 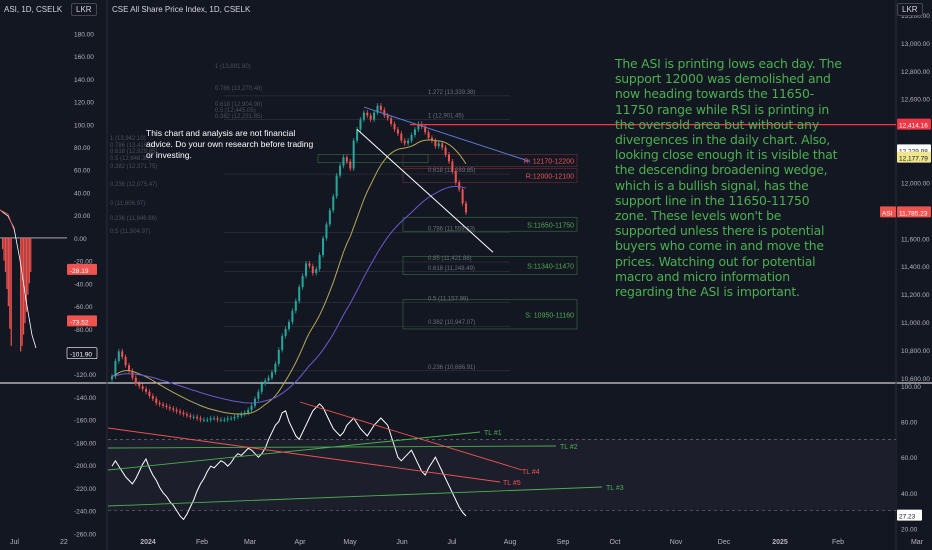 I want to click on zone-label: R: 12170-12200, so click(x=549, y=162).